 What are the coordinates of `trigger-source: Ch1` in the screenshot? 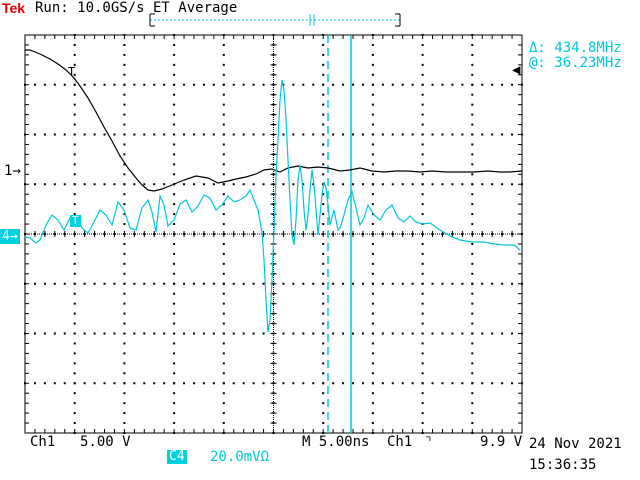 It's located at (400, 442).